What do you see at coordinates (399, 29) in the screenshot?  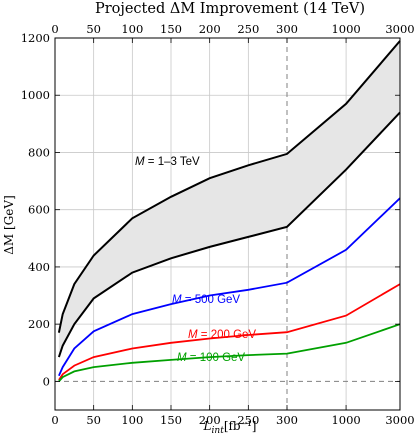 I see `x-tick-label-top: 3000` at bounding box center [399, 29].